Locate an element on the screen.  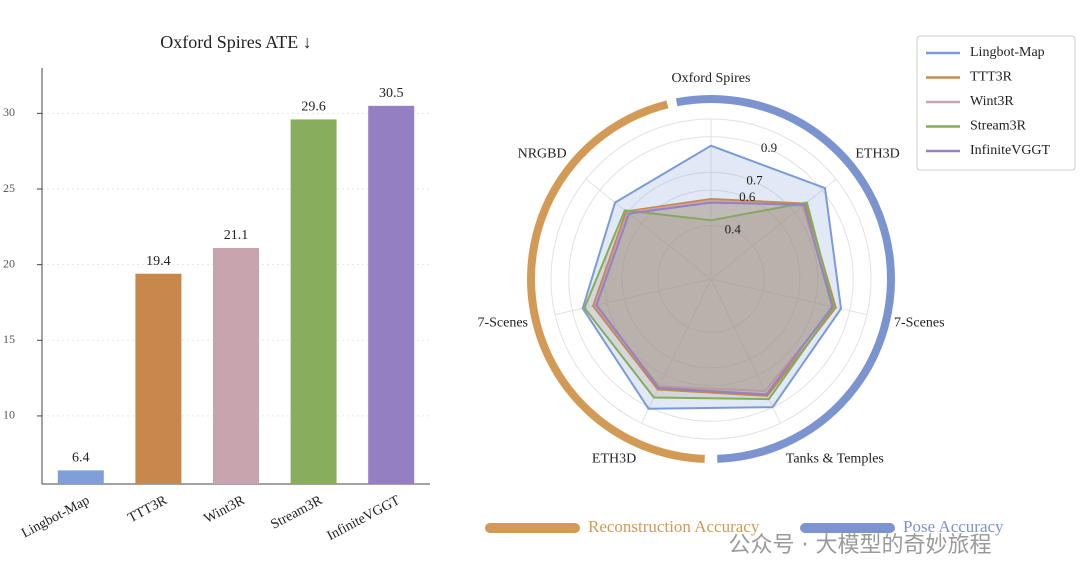
r-tick-label: 0.6 is located at coordinates (747, 196).